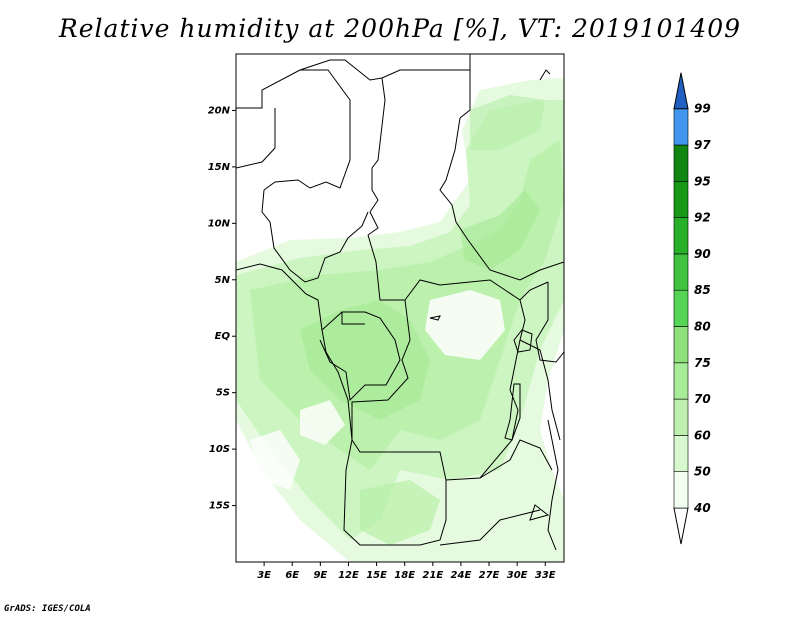 This screenshot has width=800, height=618. Describe the element at coordinates (292, 575) in the screenshot. I see `lon-tick-label: 6E` at that location.